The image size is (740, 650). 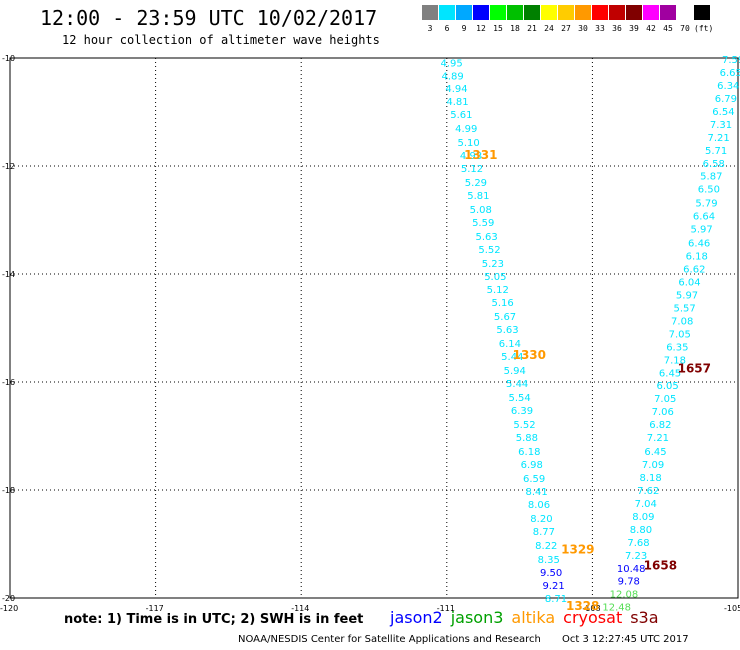 What do you see at coordinates (677, 347) in the screenshot?
I see `wave-height-value: 6.35` at bounding box center [677, 347].